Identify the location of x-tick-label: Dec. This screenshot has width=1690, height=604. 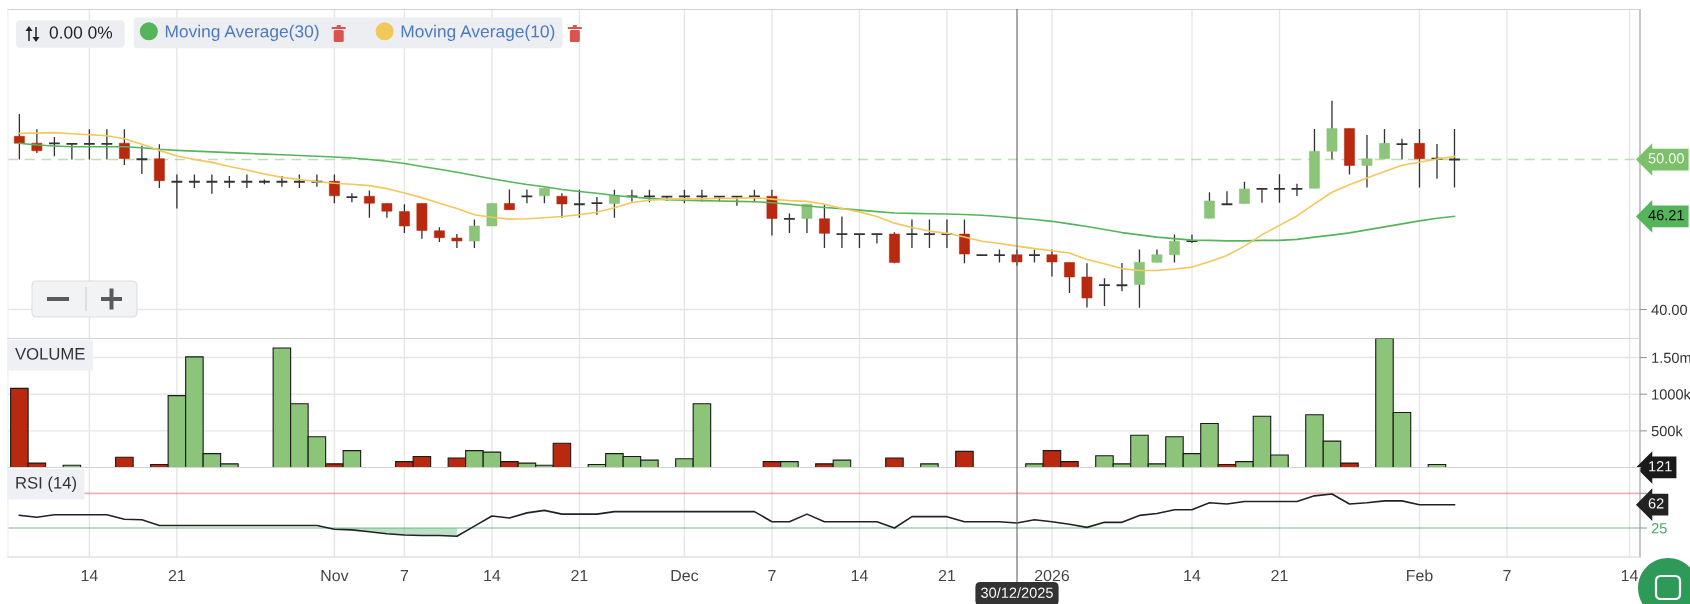
(685, 576).